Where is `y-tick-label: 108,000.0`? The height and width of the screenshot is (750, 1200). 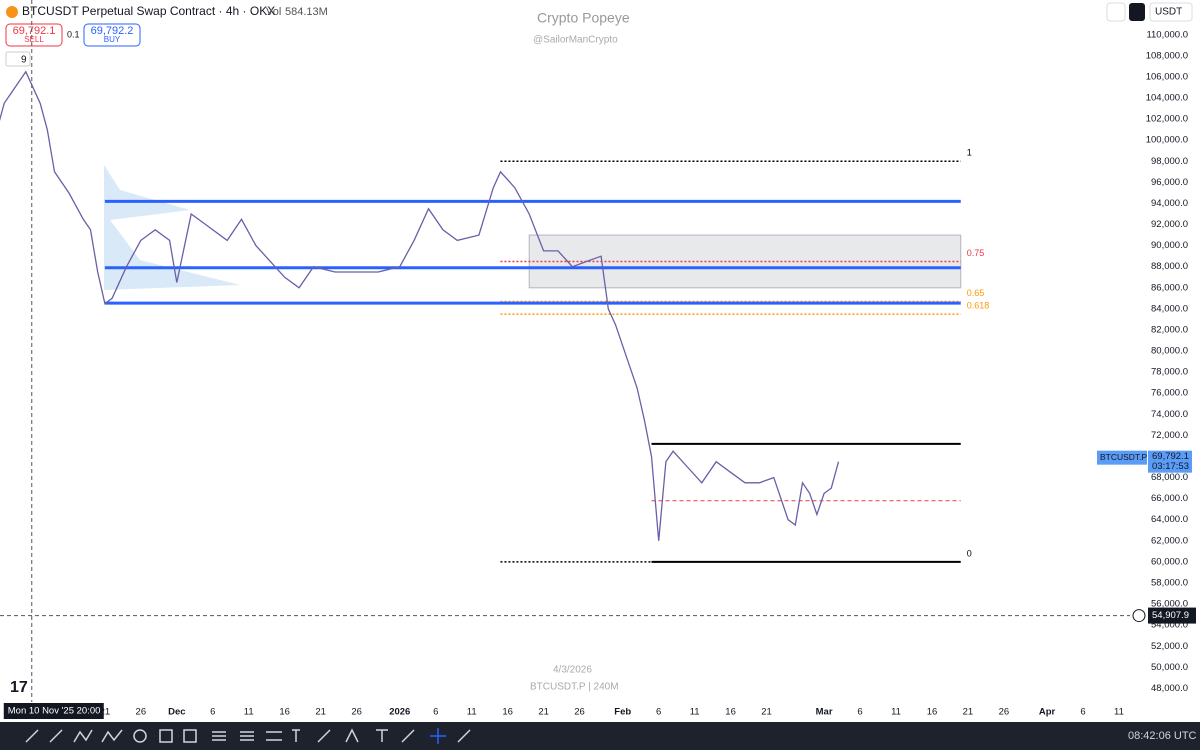 y-tick-label: 108,000.0 is located at coordinates (1167, 55).